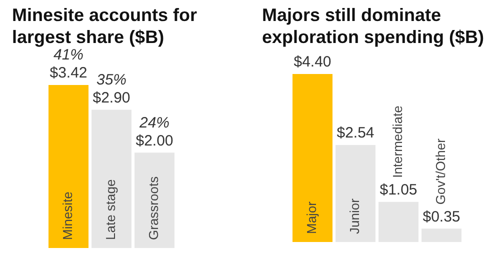 The height and width of the screenshot is (265, 502). I want to click on annotation: 35%, so click(111, 79).